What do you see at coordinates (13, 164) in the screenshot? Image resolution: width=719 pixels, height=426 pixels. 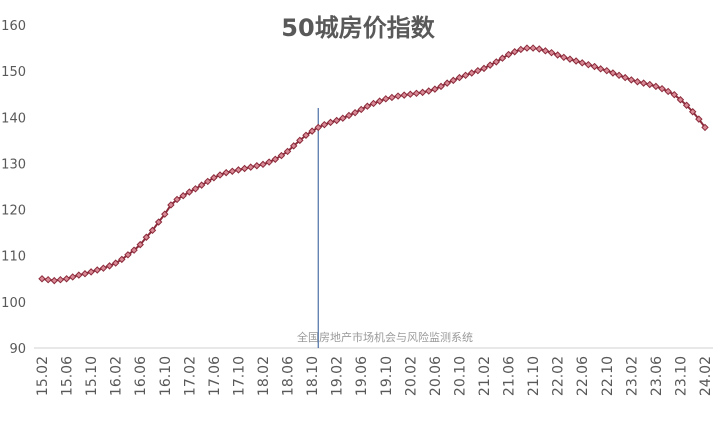 I see `y-tick-label: 130` at bounding box center [13, 164].